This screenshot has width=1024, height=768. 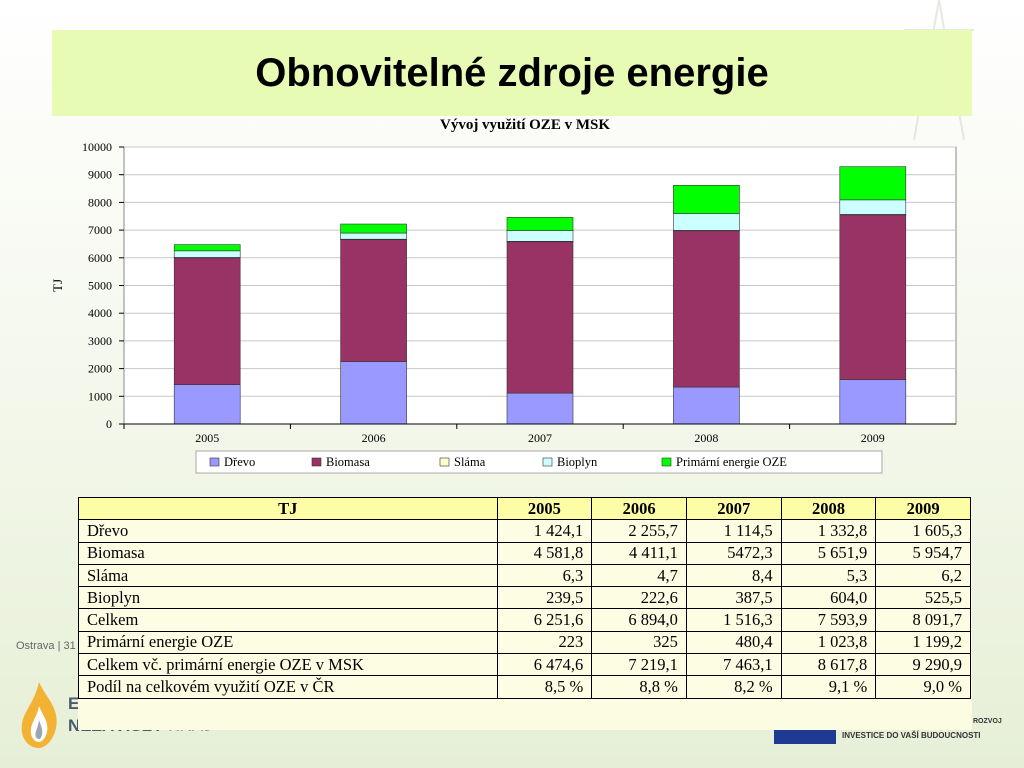 What do you see at coordinates (544, 687) in the screenshot?
I see `table-cell: 8,5 %` at bounding box center [544, 687].